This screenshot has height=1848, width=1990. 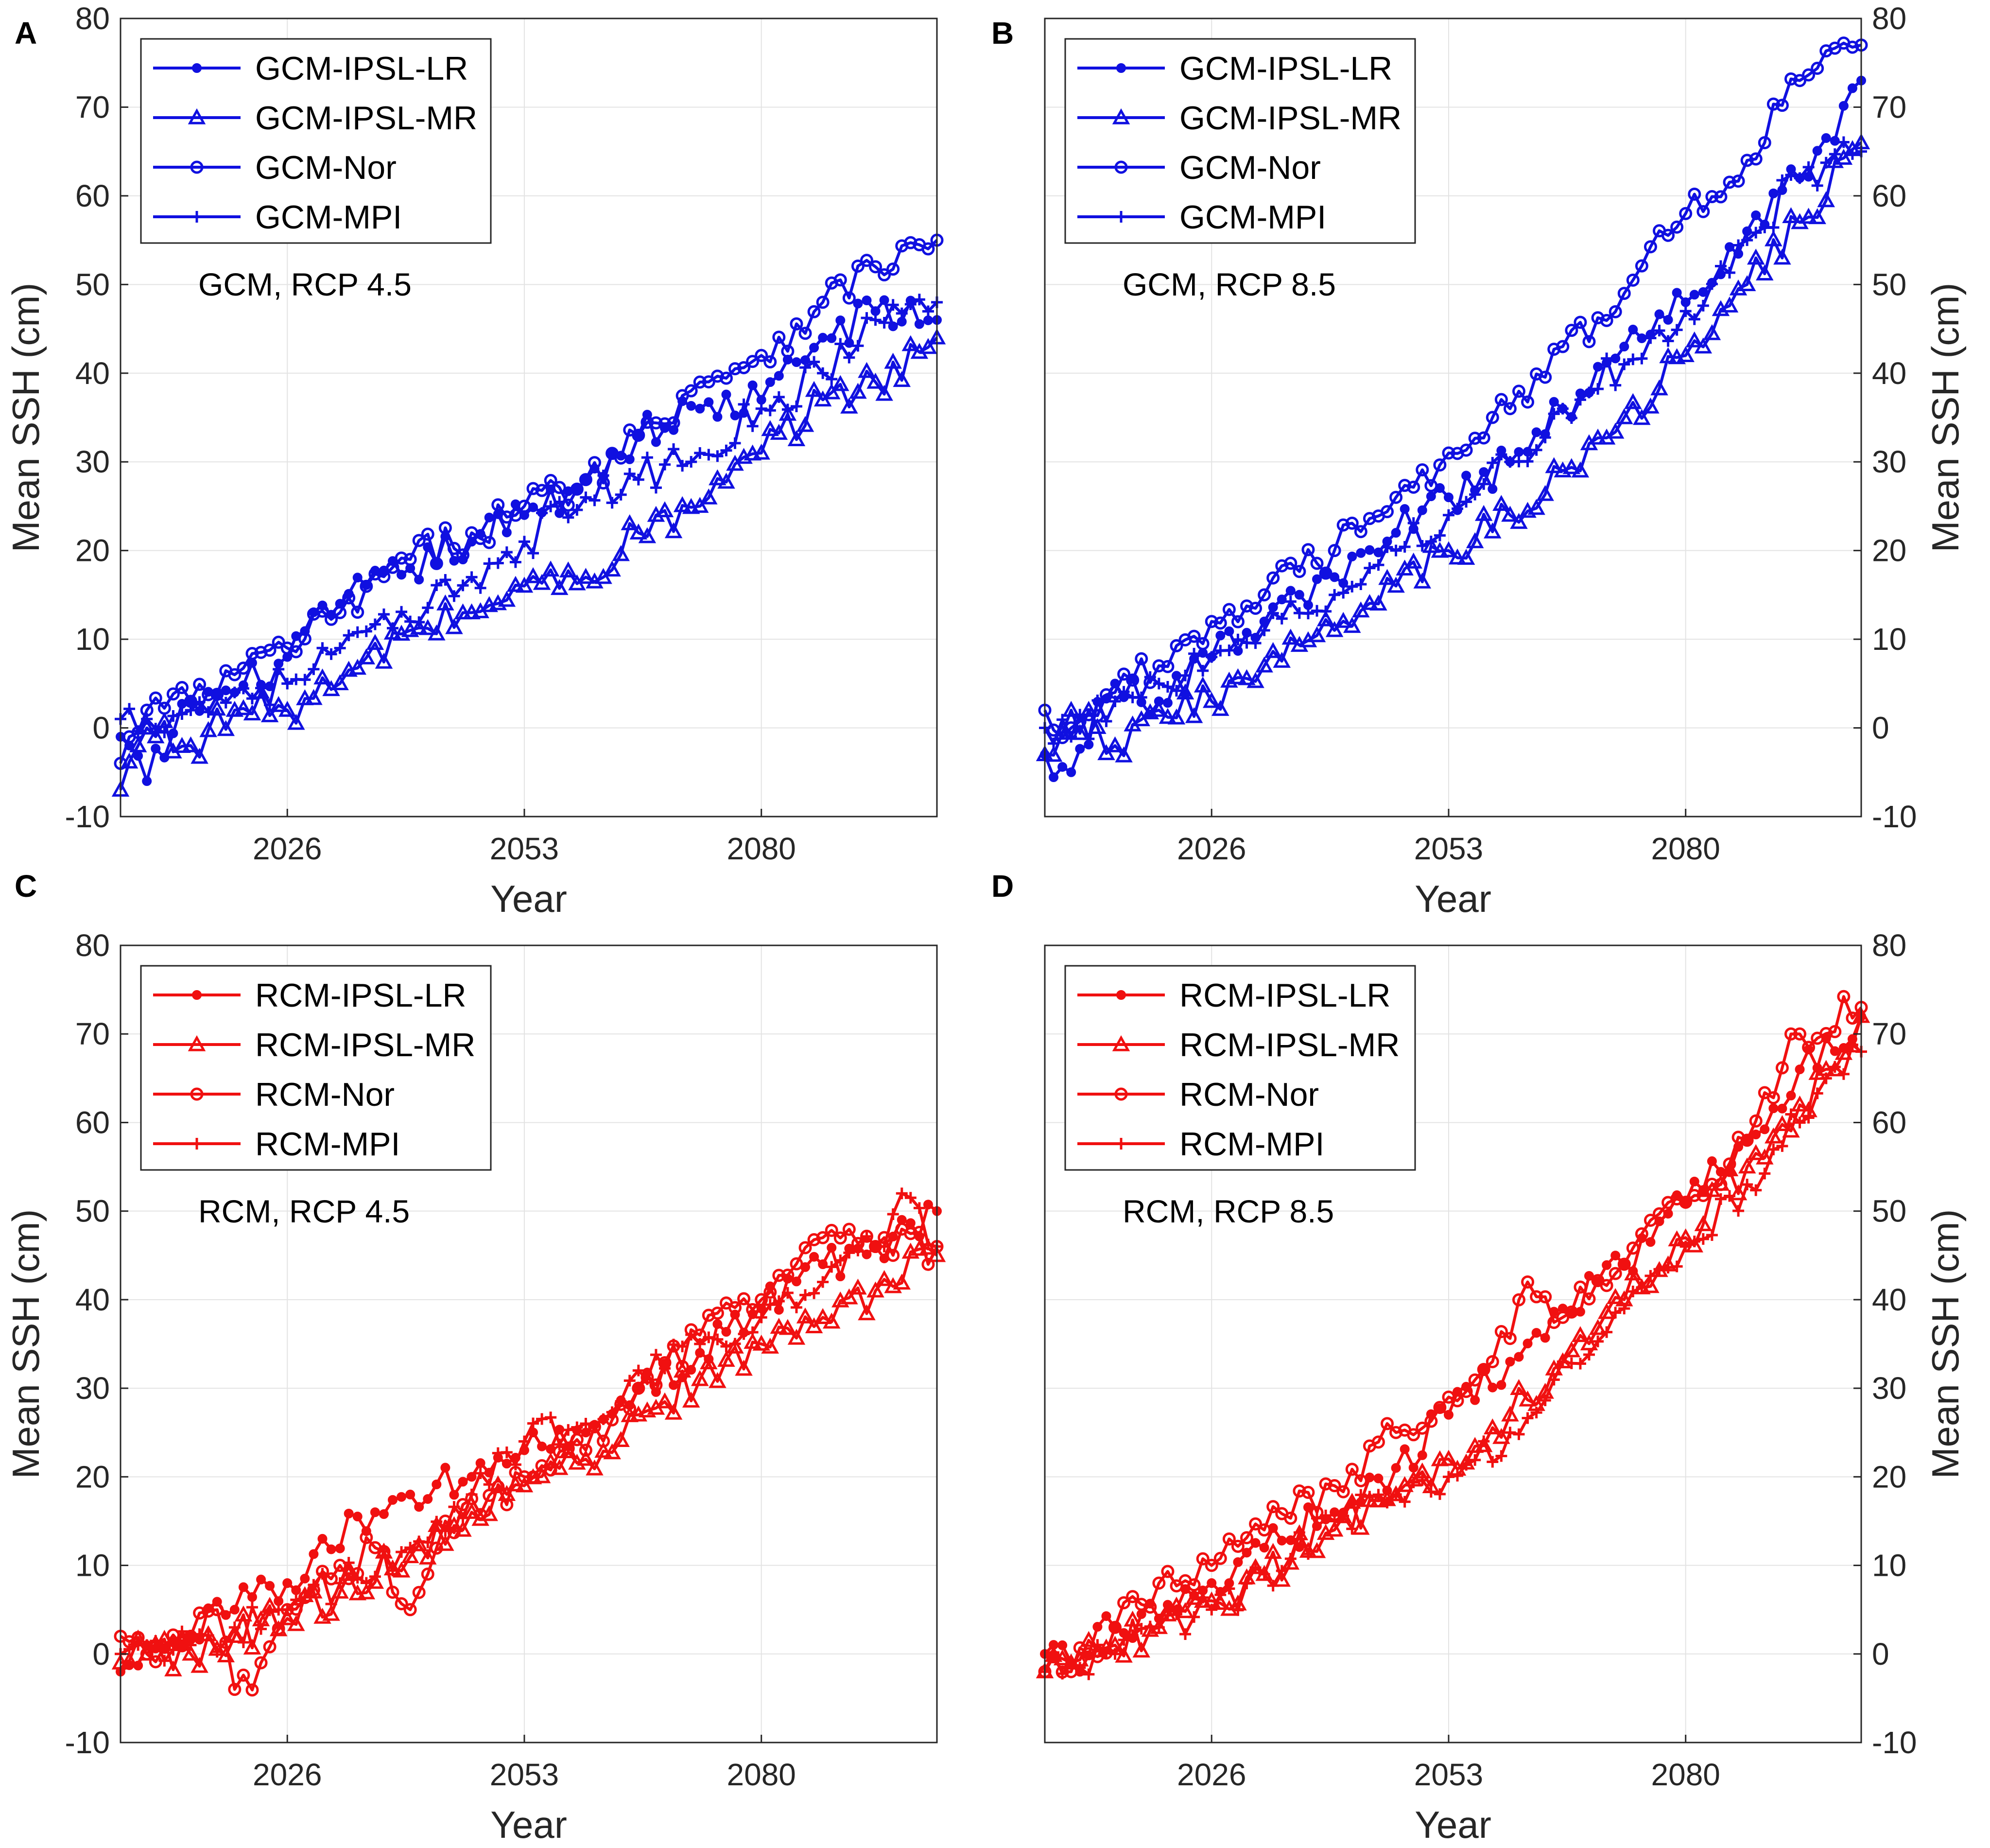 I want to click on y-tick-label: 0, so click(x=101, y=728).